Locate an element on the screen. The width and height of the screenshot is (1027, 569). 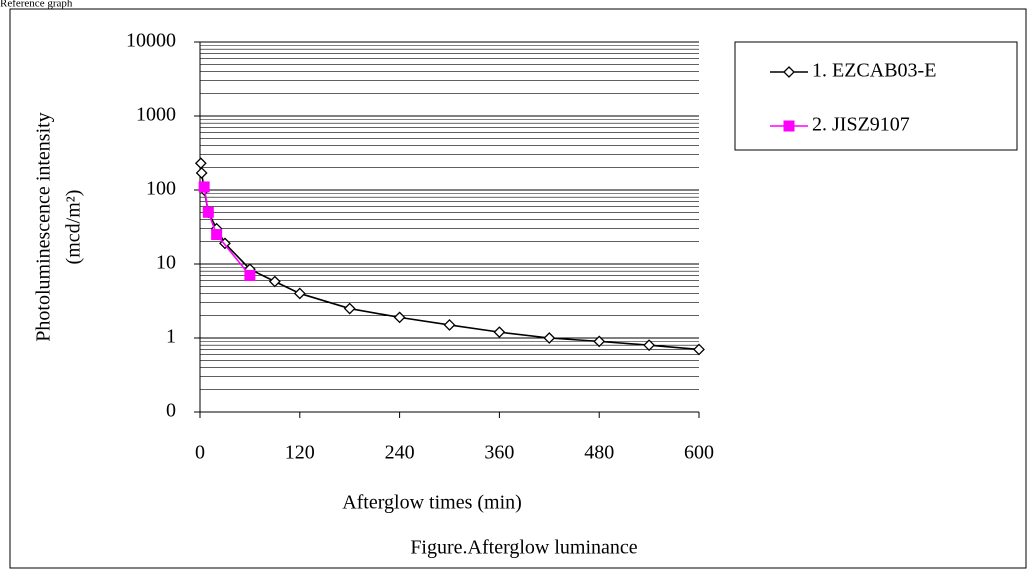
y-axis-label: Photoluminescence intensity is located at coordinates (44, 226).